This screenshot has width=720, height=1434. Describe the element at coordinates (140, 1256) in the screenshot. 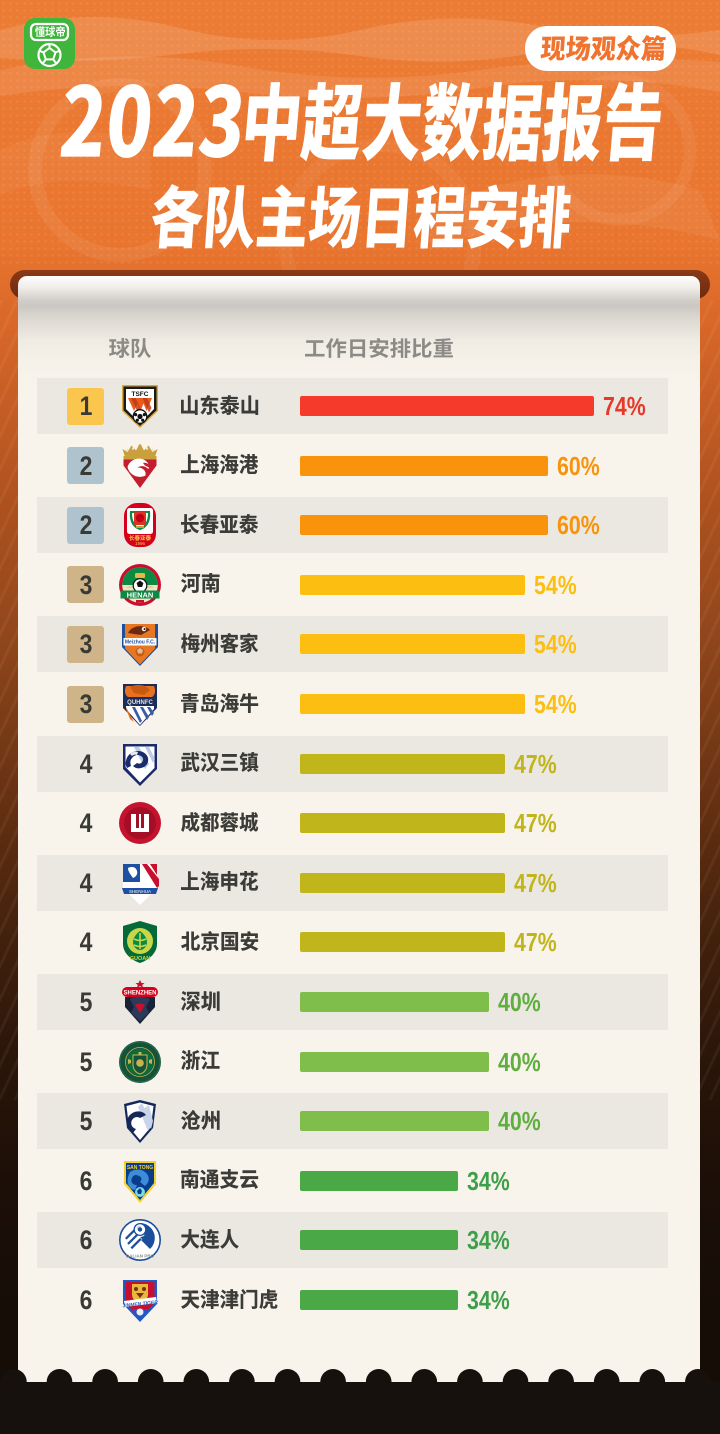

I see `svg-text: DALIAN PRO` at that location.